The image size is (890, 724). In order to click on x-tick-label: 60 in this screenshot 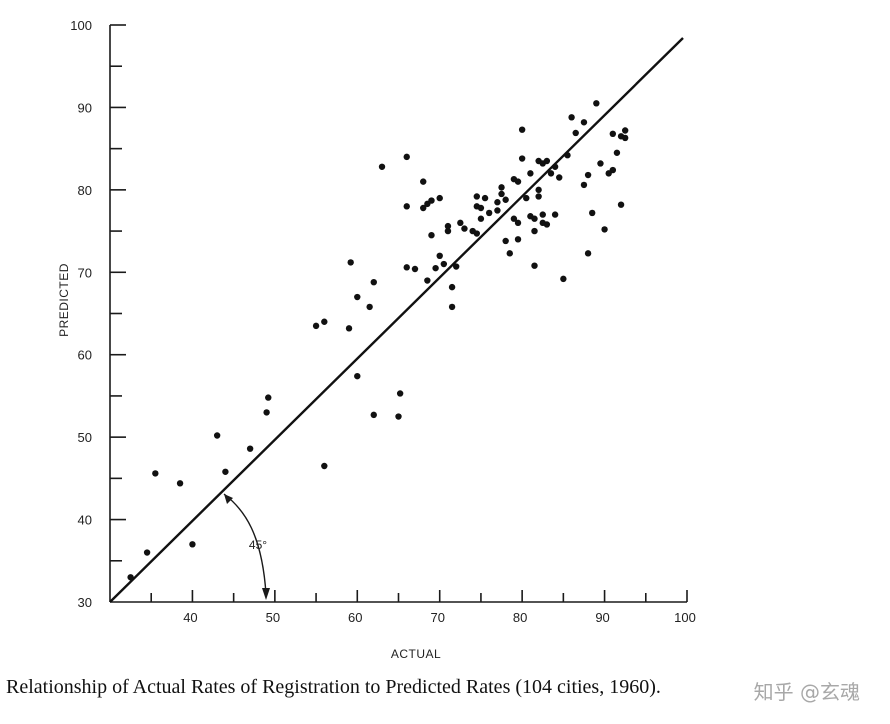, I will do `click(355, 617)`.